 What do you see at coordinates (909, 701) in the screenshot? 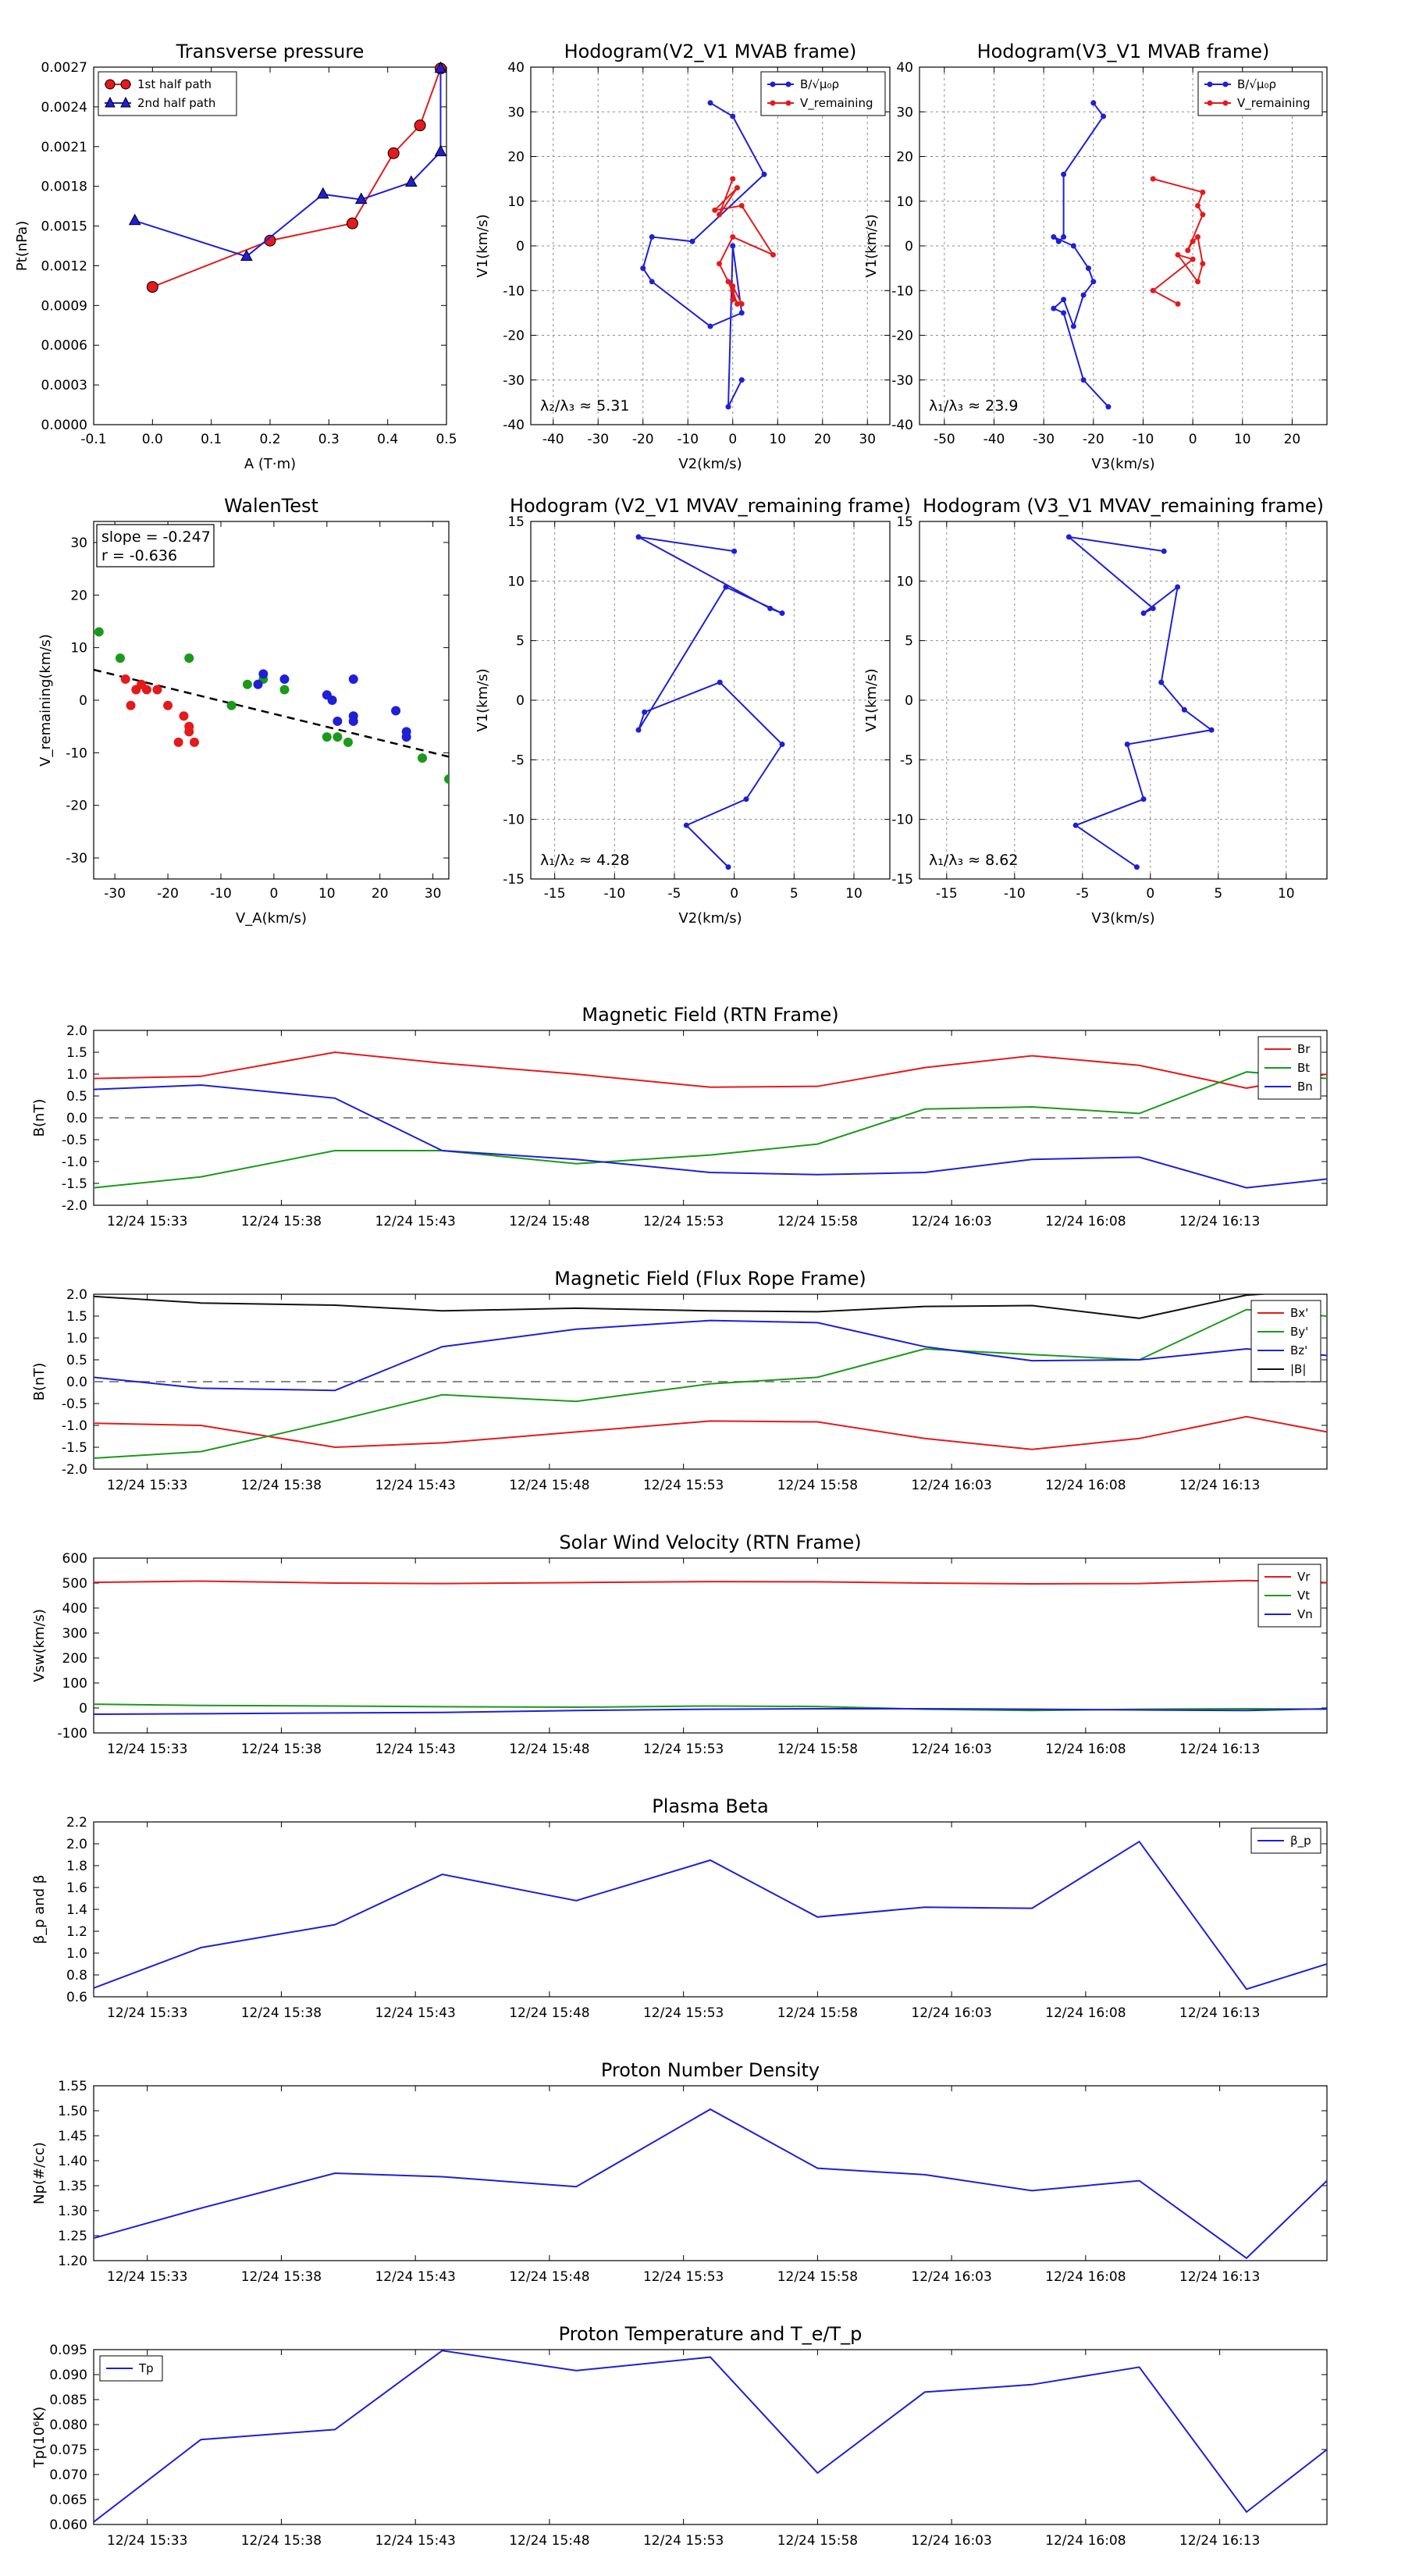
I see `ytick-label-5-3: 0` at bounding box center [909, 701].